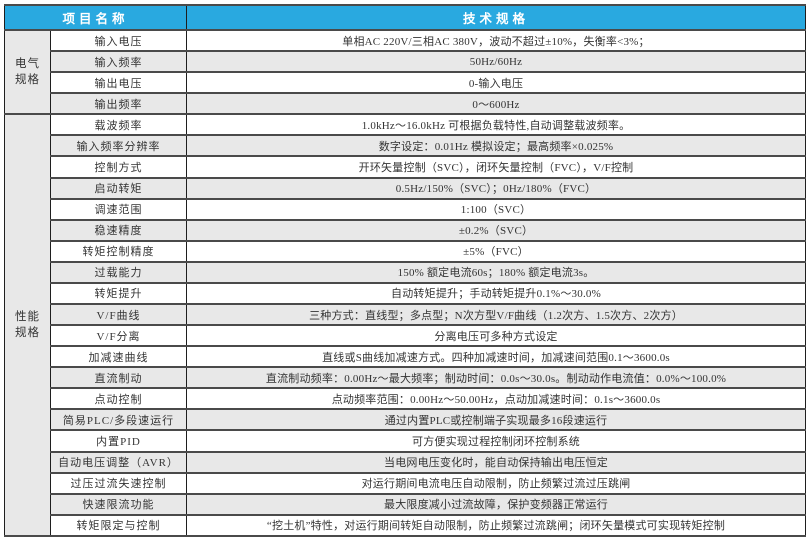  Describe the element at coordinates (496, 146) in the screenshot. I see `spec-value-cell: 数字设定：0.01Hz 模拟设定；最高频率×0.025%` at that location.